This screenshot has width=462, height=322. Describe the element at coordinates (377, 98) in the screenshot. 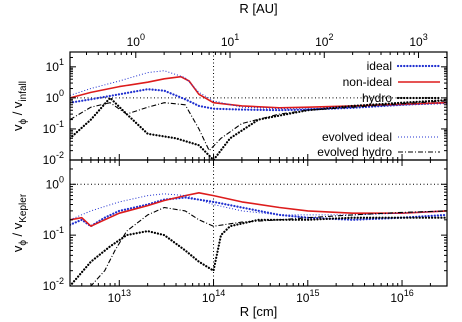

I see `legend-label: hydro` at that location.